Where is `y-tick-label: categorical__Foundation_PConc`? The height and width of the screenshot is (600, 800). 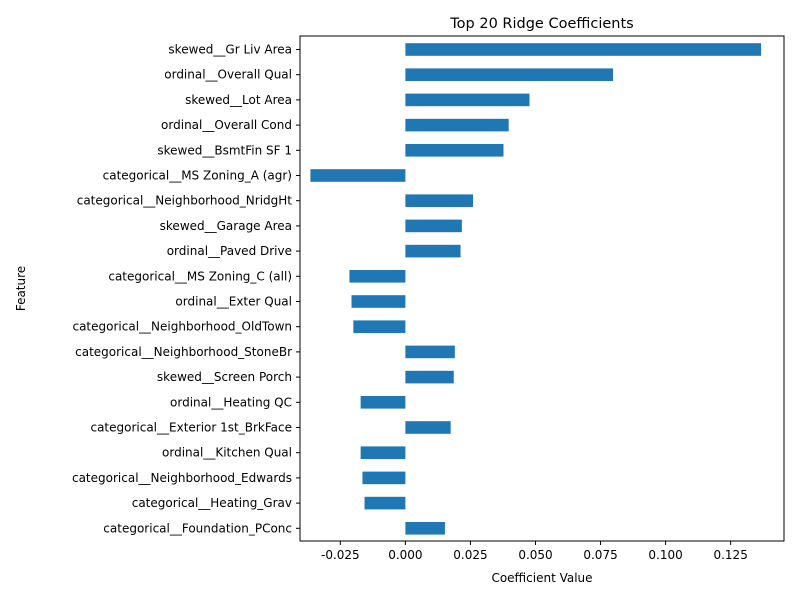
y-tick-label: categorical__Foundation_PConc is located at coordinates (197, 528).